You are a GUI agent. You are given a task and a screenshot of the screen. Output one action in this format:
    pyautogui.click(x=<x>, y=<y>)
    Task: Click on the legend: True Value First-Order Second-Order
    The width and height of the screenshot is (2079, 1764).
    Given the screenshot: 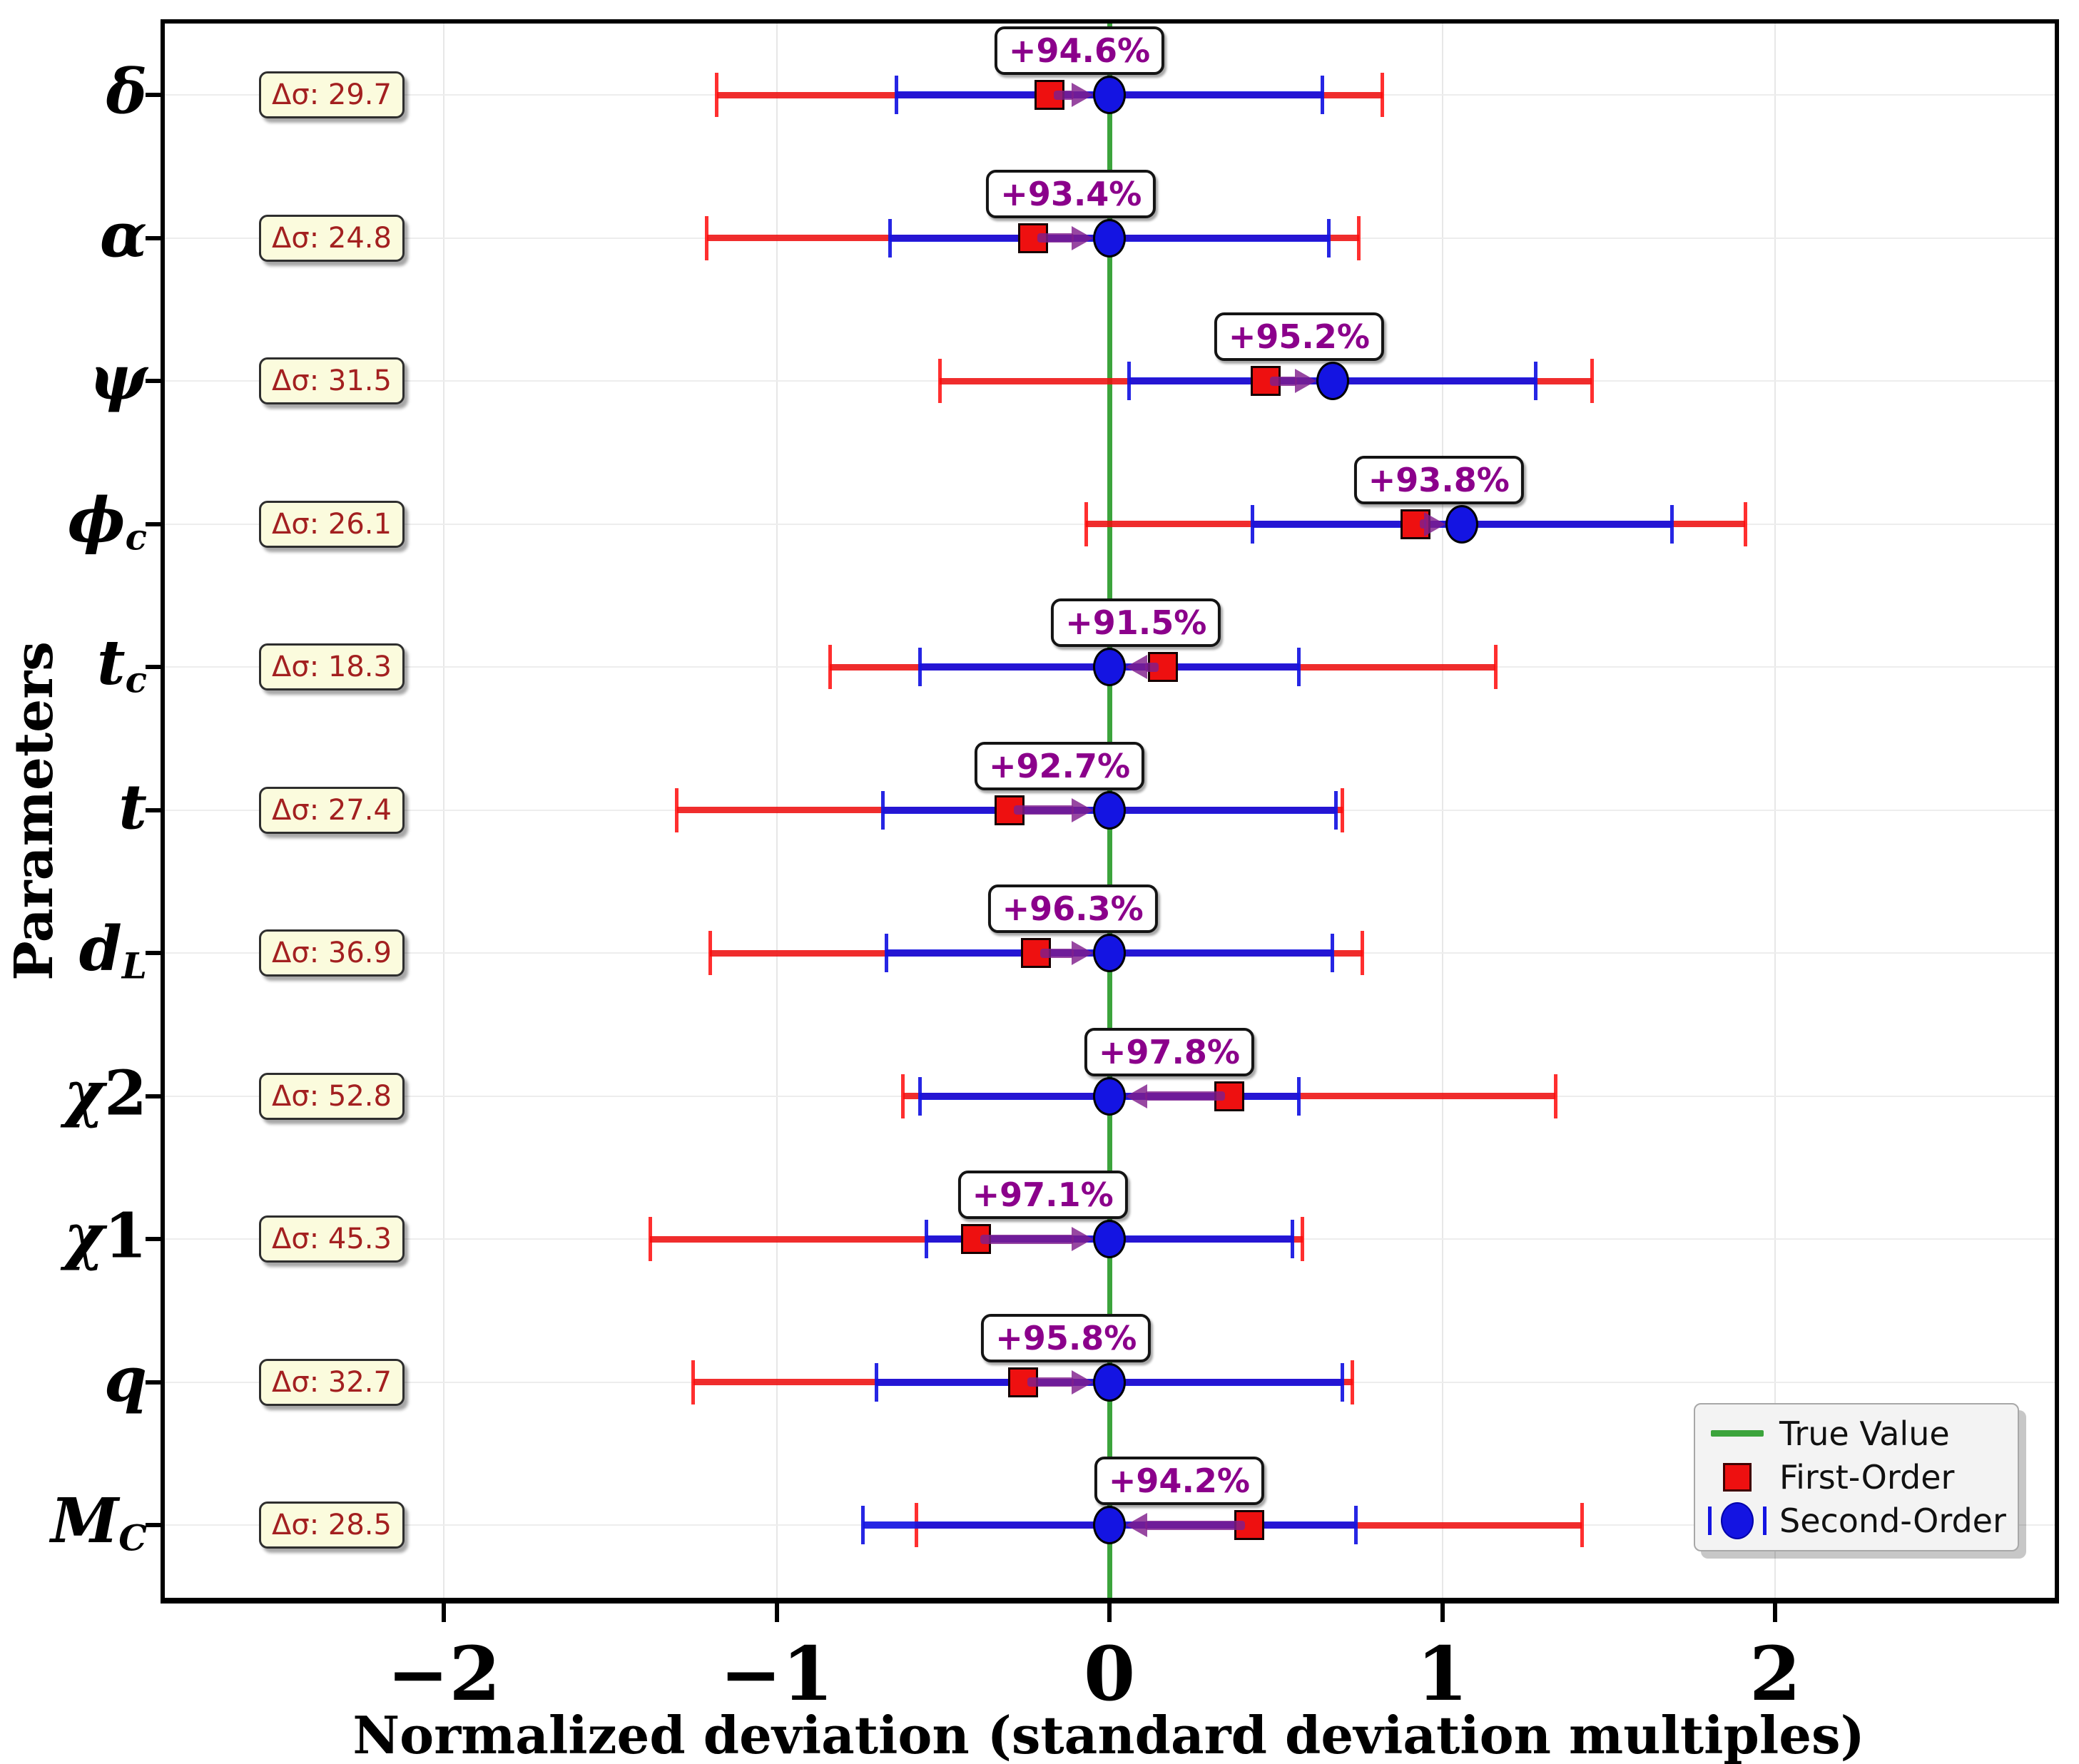 What is the action you would take?
    pyautogui.click(x=1856, y=1477)
    